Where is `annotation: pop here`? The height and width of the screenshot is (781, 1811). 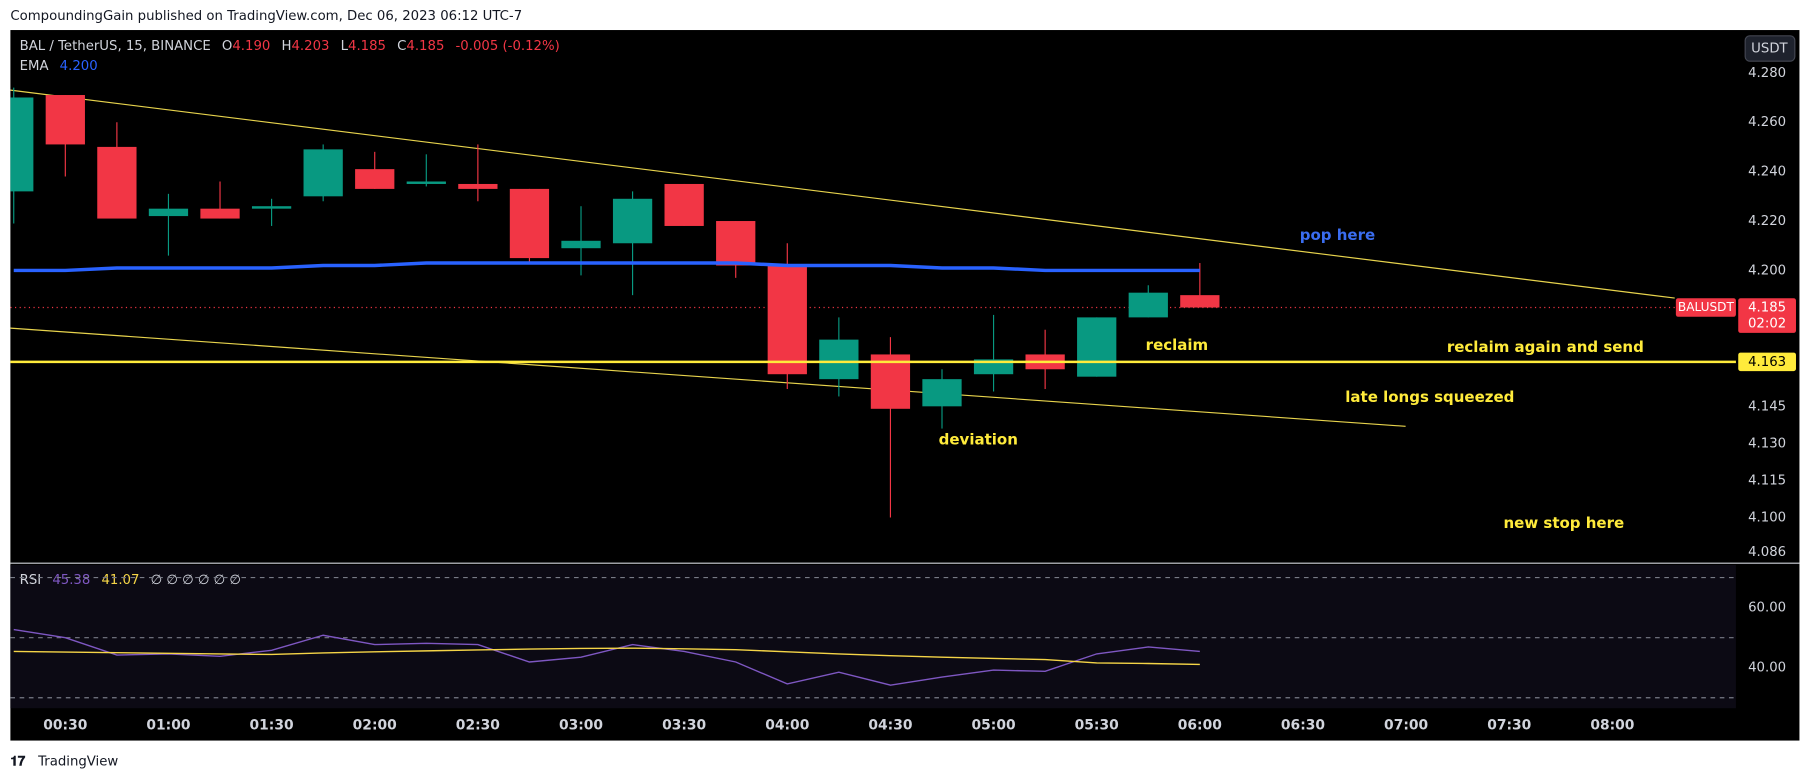 annotation: pop here is located at coordinates (1337, 235).